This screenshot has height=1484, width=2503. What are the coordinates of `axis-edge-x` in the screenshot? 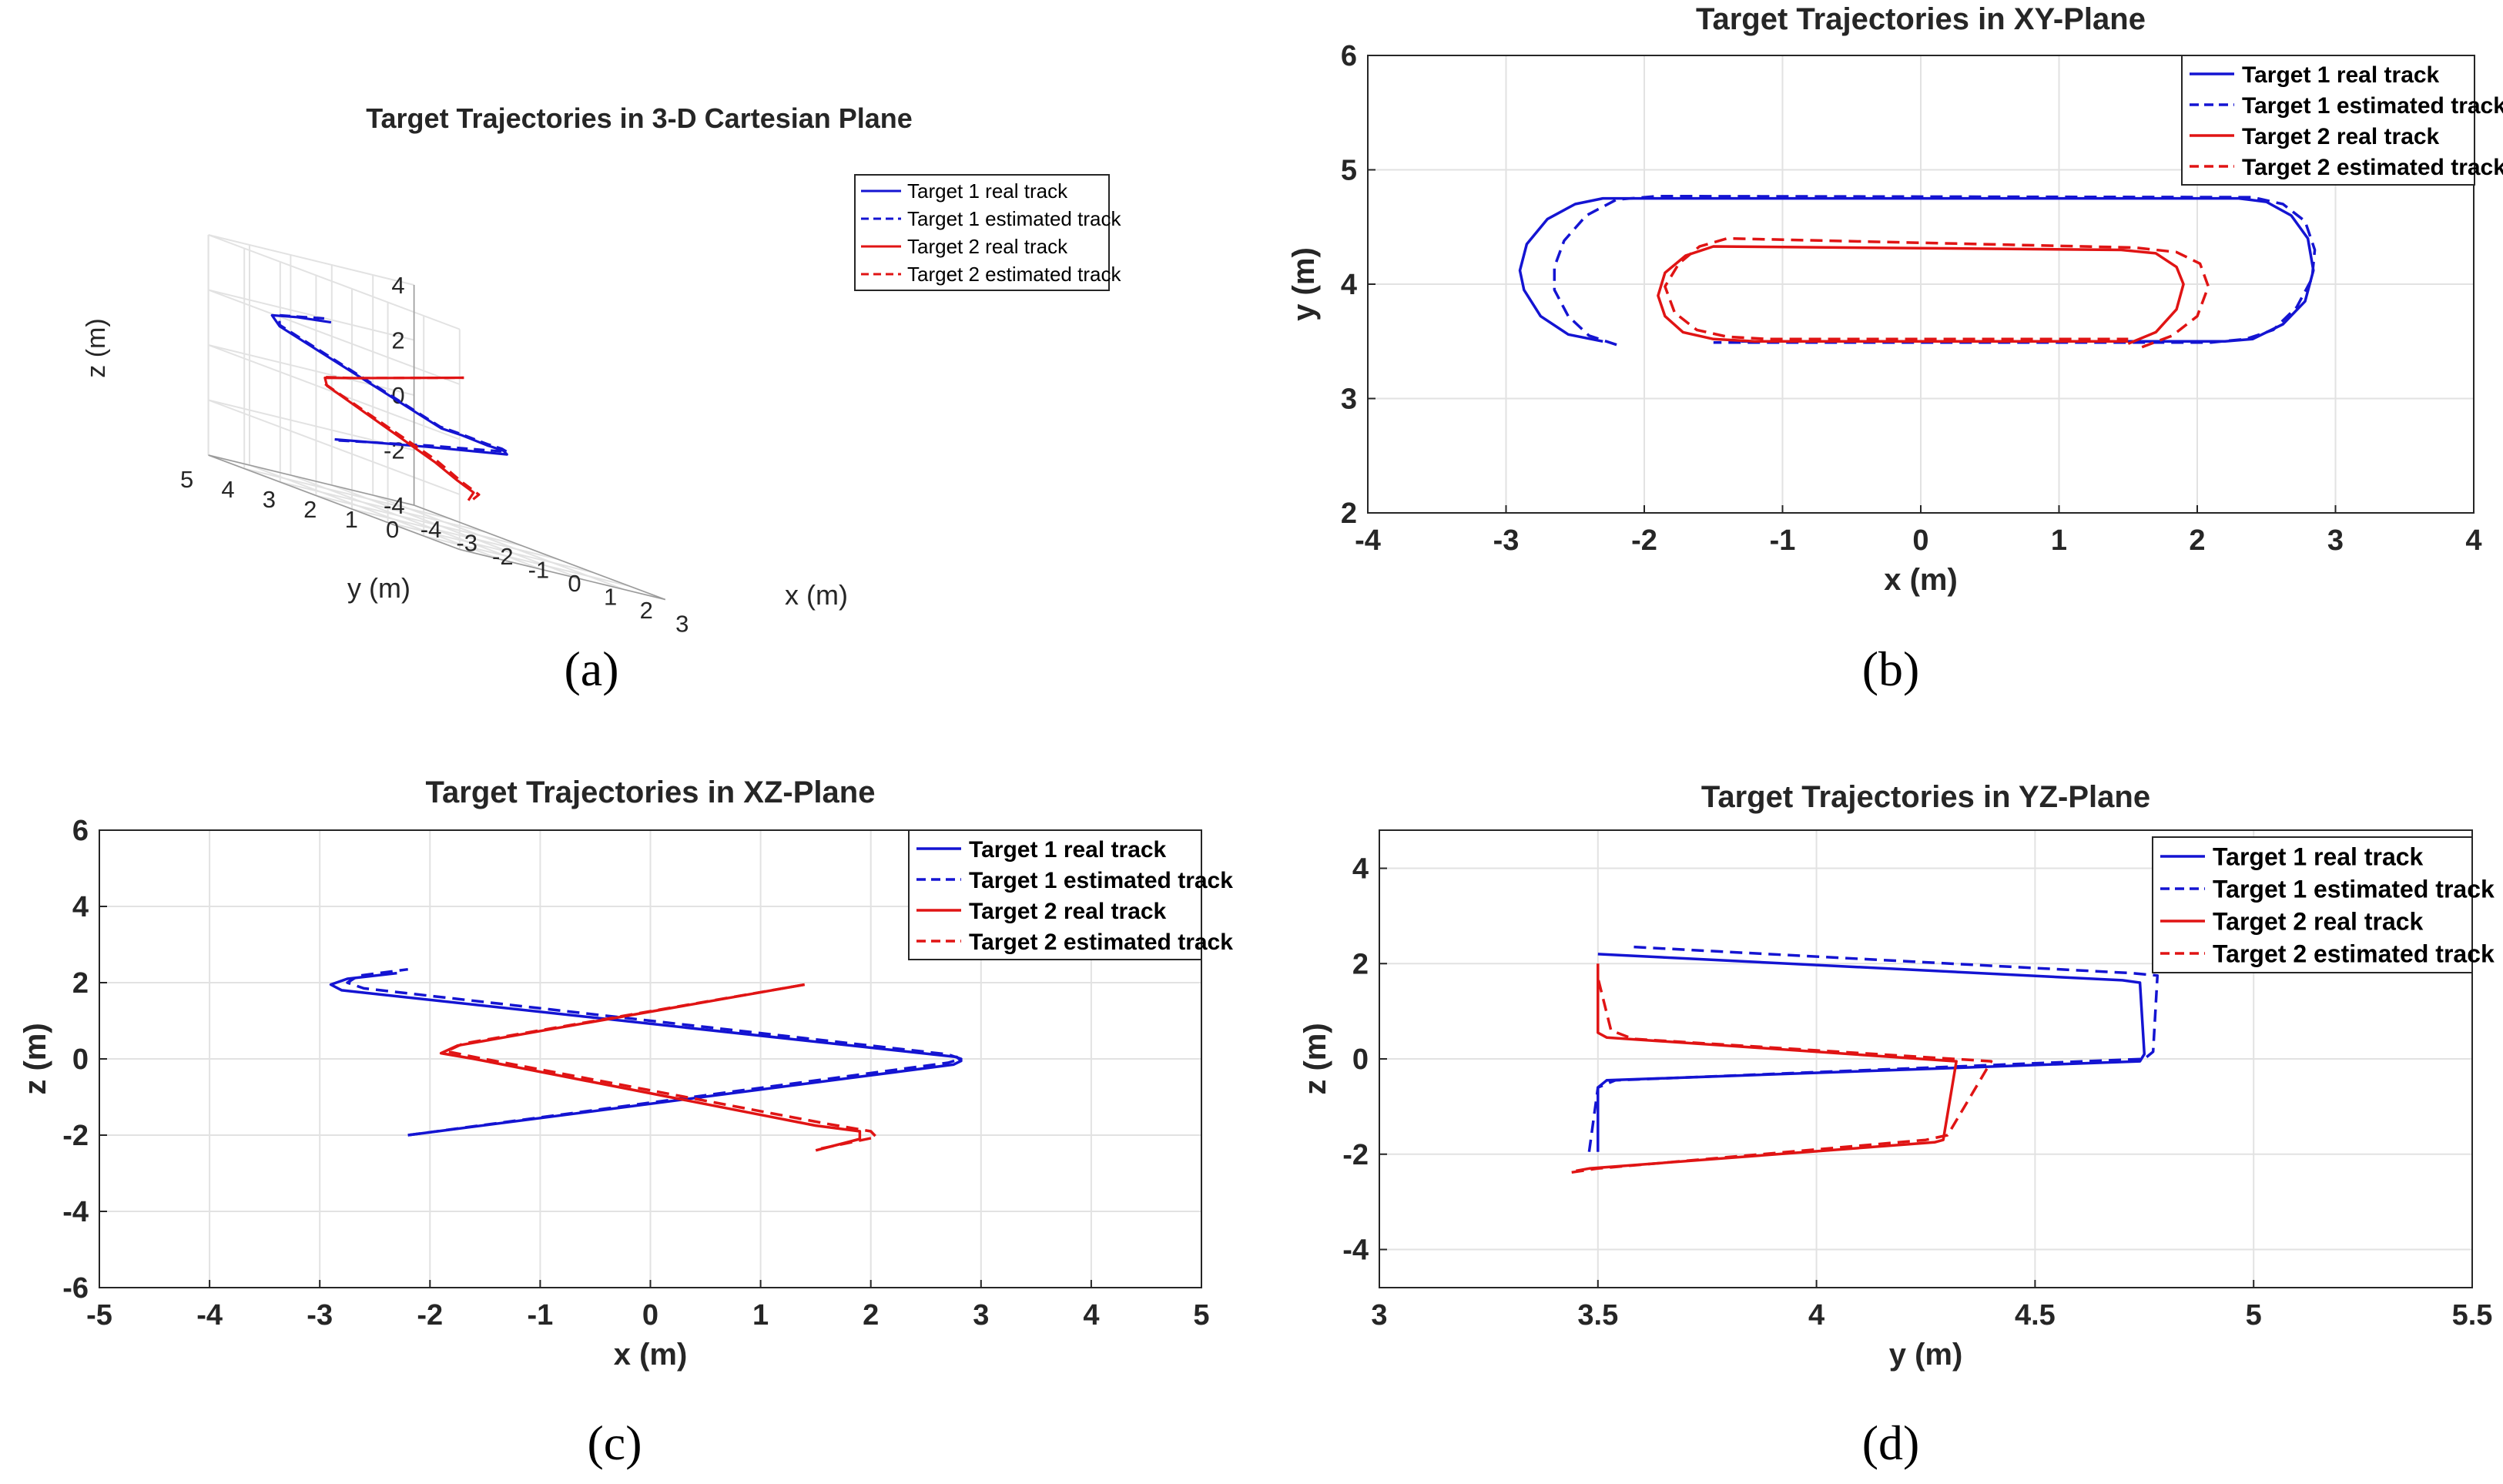 It's located at (540, 552).